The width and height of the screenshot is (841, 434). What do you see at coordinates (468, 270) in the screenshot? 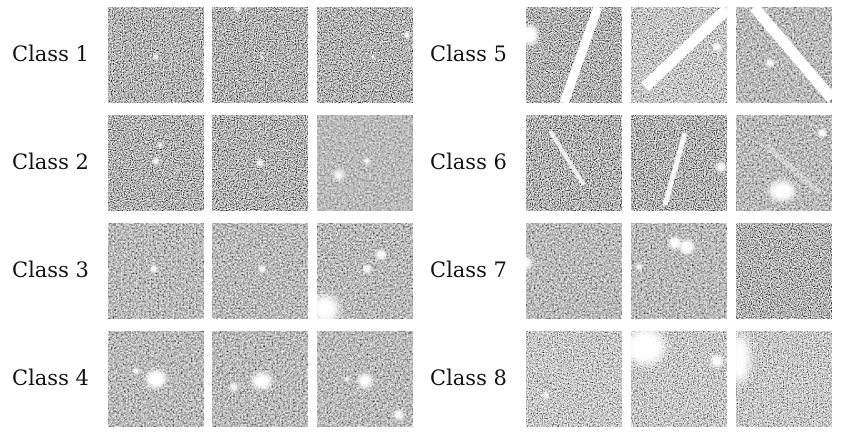
I see `class-7-label: Class 7` at bounding box center [468, 270].